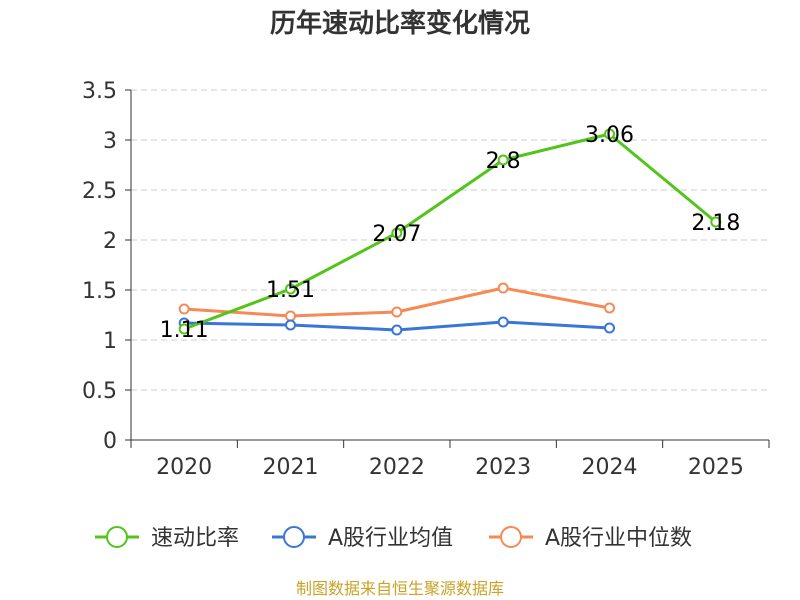 The width and height of the screenshot is (800, 600). I want to click on y-tick-label: 1.5, so click(99, 291).